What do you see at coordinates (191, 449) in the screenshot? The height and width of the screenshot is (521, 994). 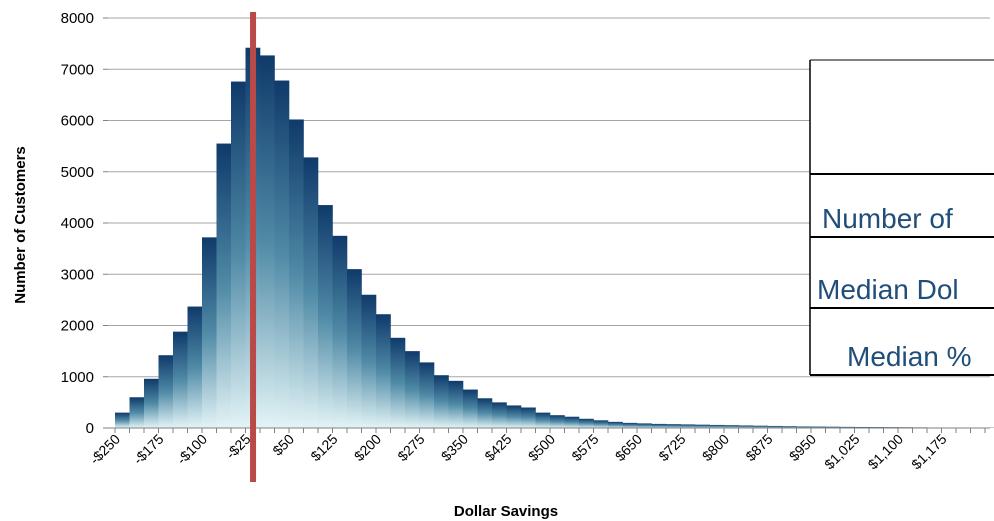 I see `x-tick-label: -$100` at bounding box center [191, 449].